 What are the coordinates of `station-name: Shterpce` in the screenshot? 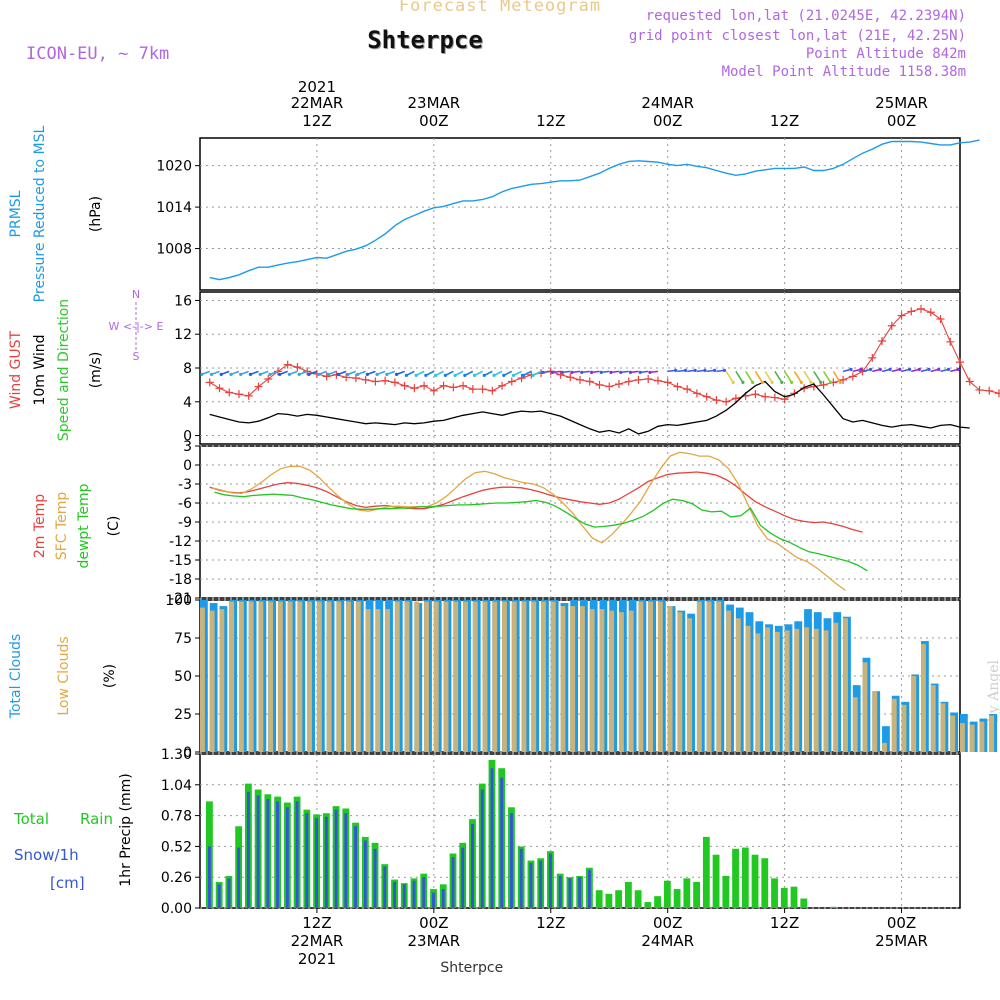 It's located at (425, 40).